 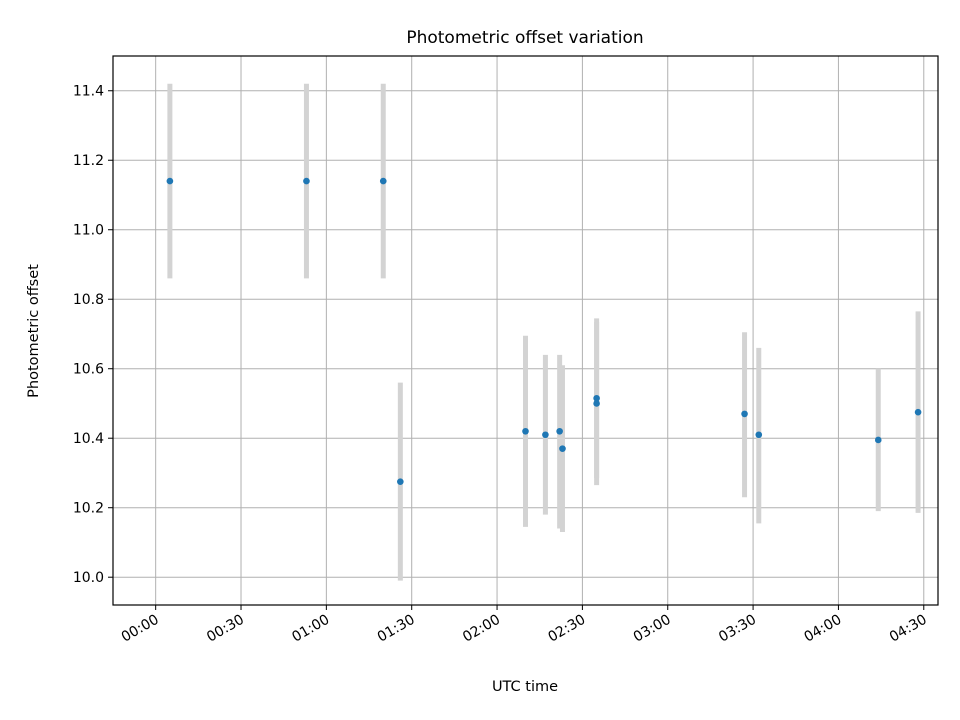 What do you see at coordinates (88, 509) in the screenshot?
I see `y-tick-label: 10.2` at bounding box center [88, 509].